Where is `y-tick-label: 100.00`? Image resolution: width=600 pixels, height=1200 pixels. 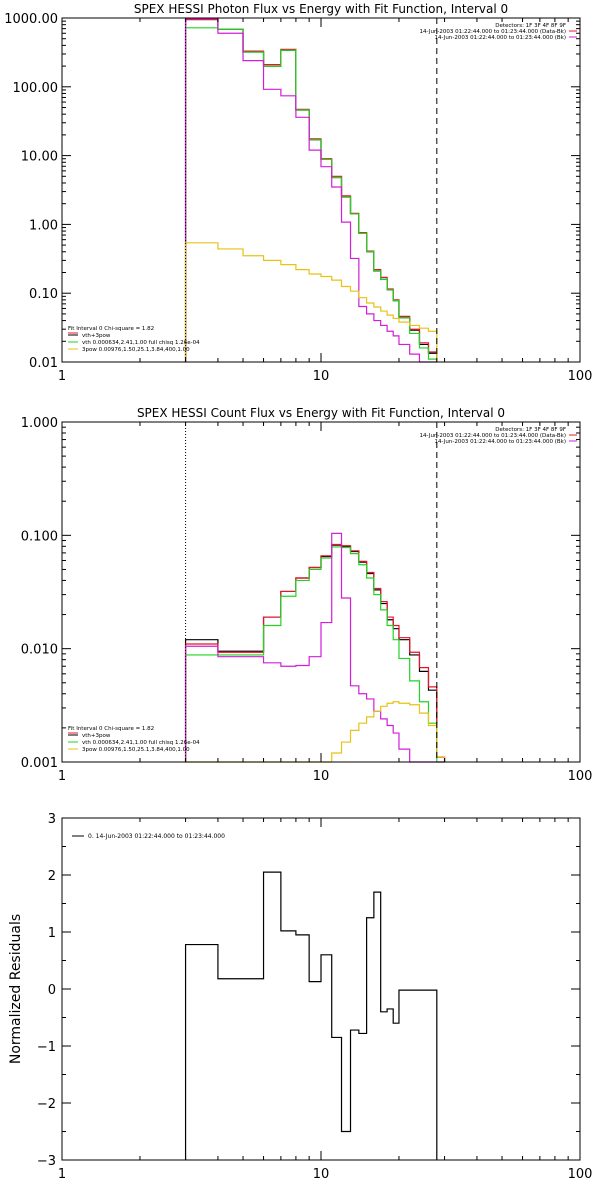 y-tick-label: 100.00 is located at coordinates (36, 88).